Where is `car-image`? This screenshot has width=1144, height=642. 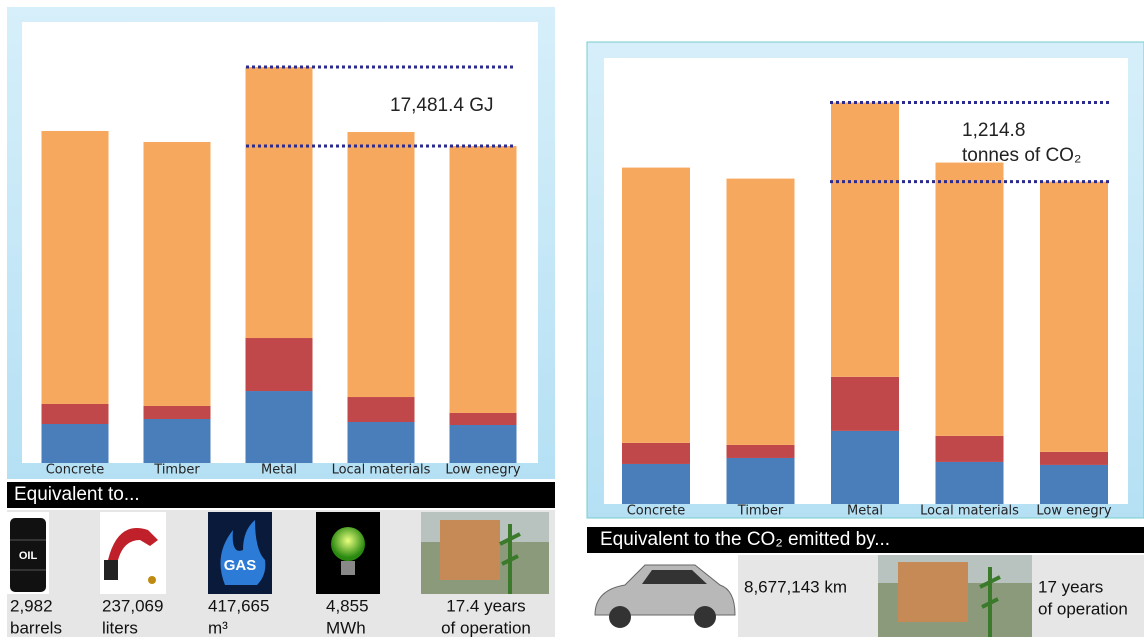 car-image is located at coordinates (662, 596).